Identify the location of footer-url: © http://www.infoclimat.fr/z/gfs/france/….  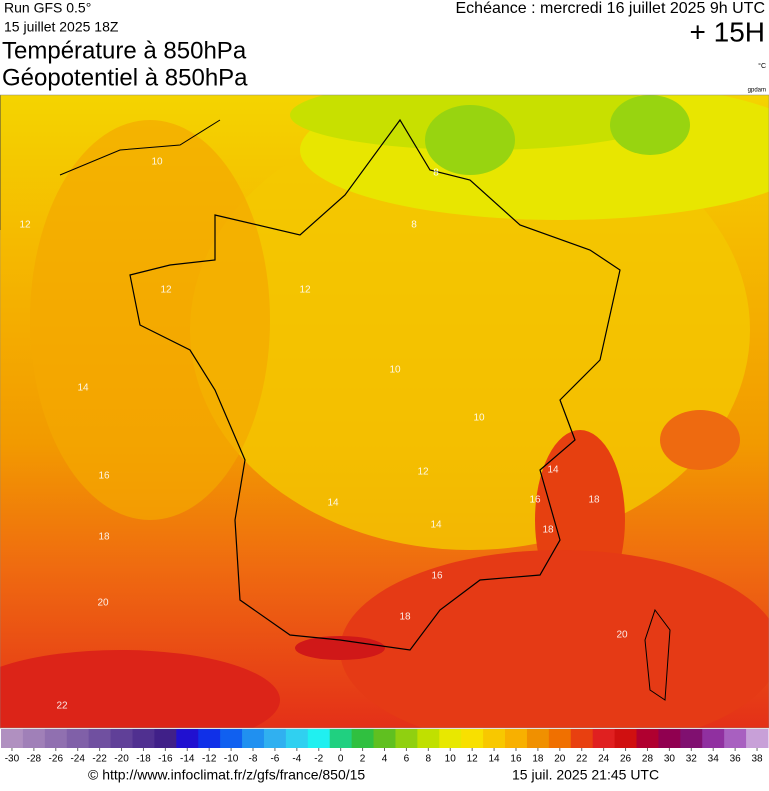
(226, 775).